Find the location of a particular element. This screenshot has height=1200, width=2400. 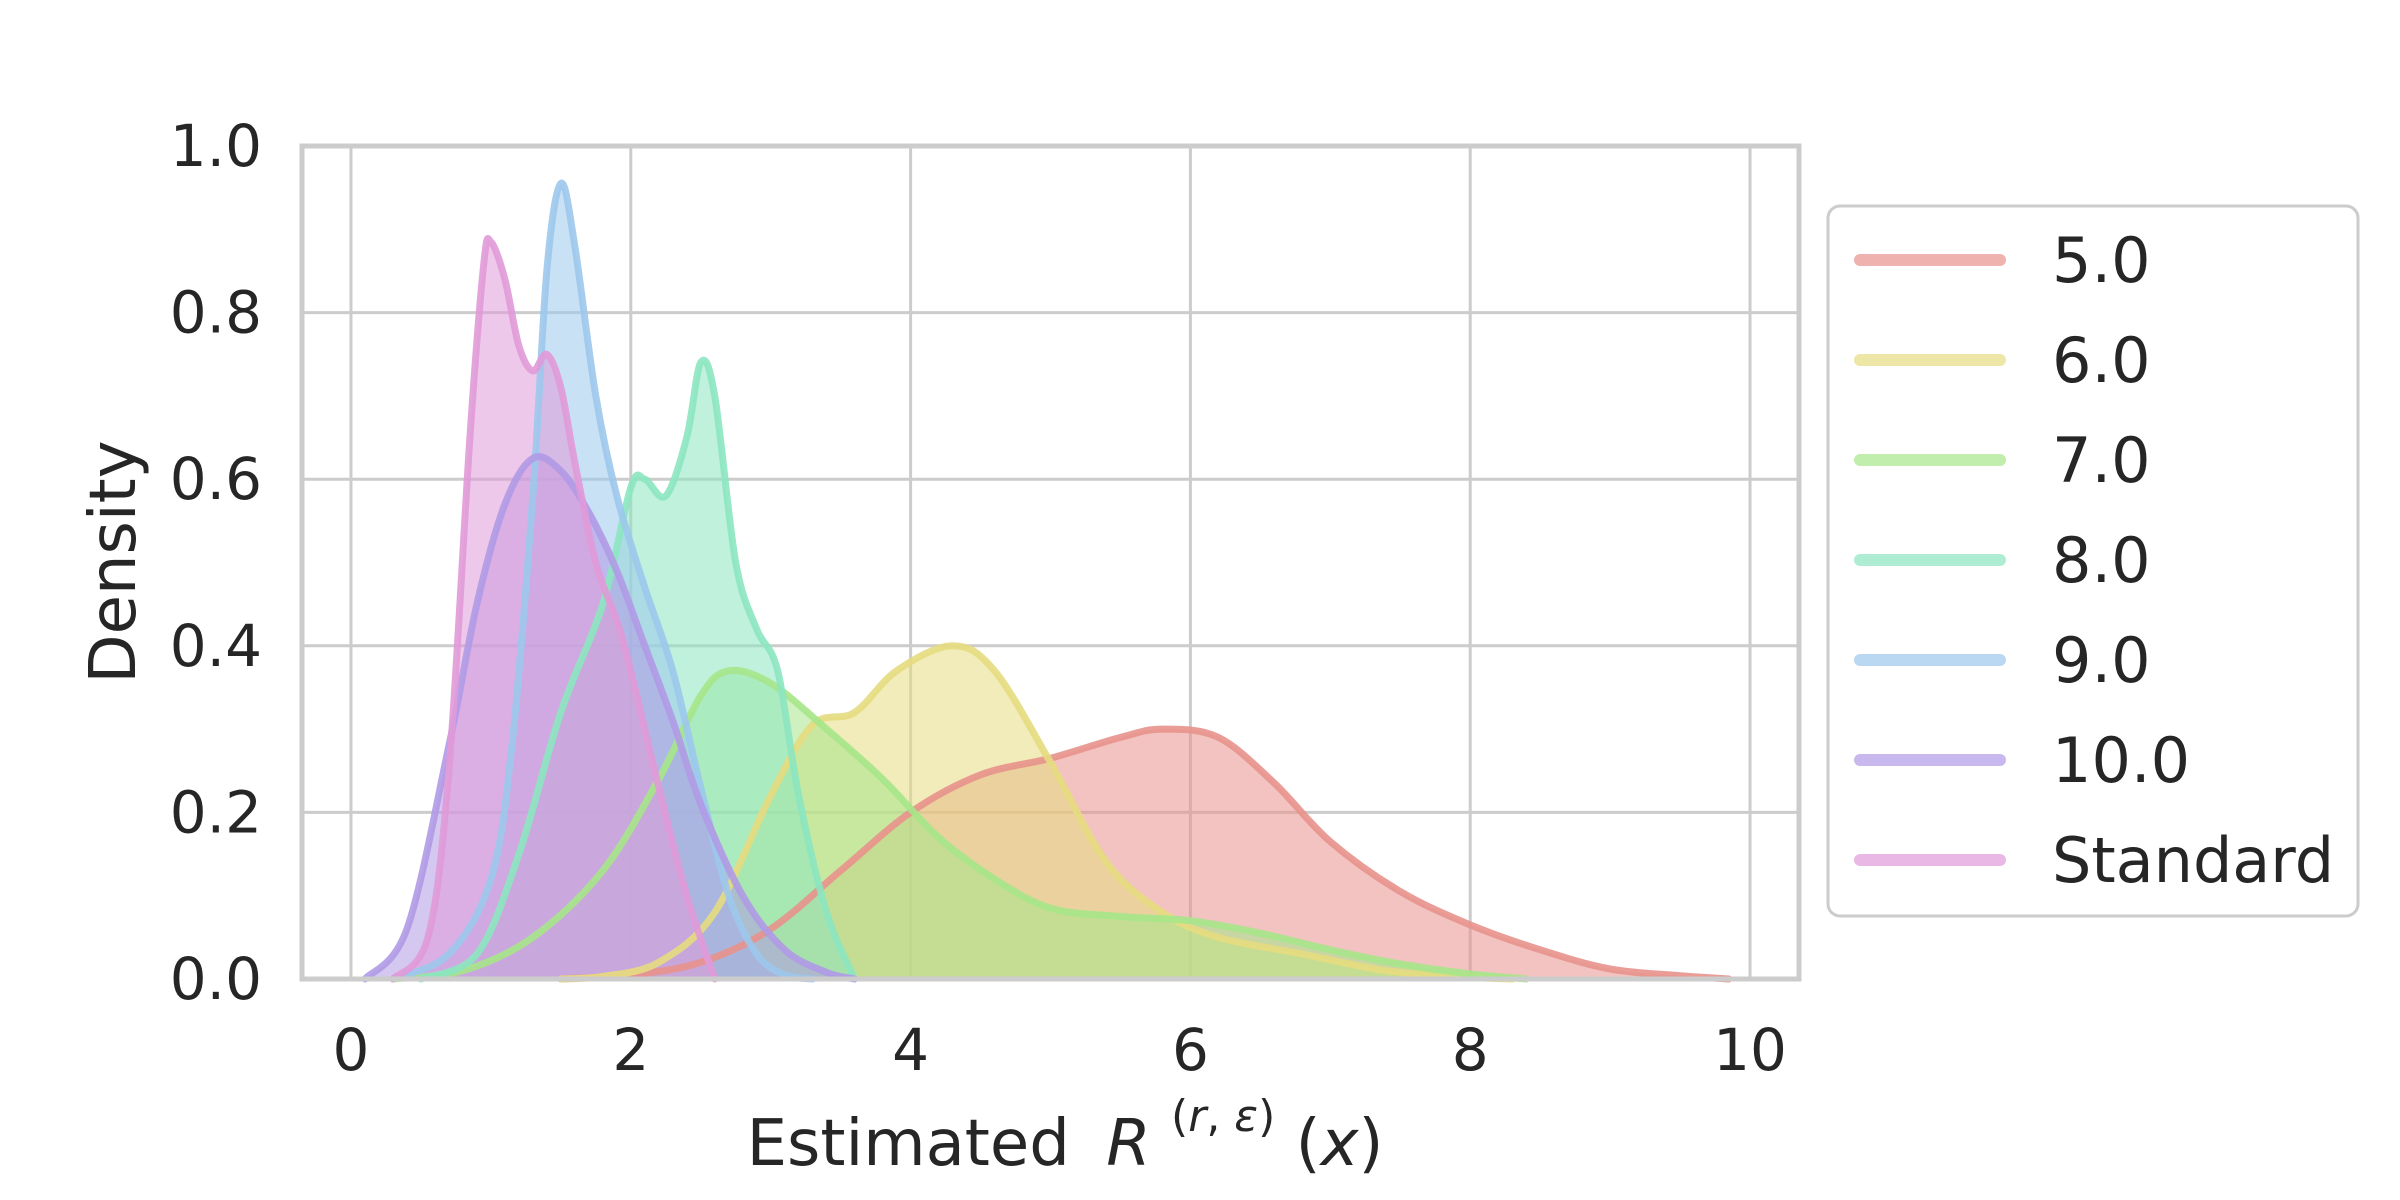

legend-label: 6.0 is located at coordinates (2101, 360).